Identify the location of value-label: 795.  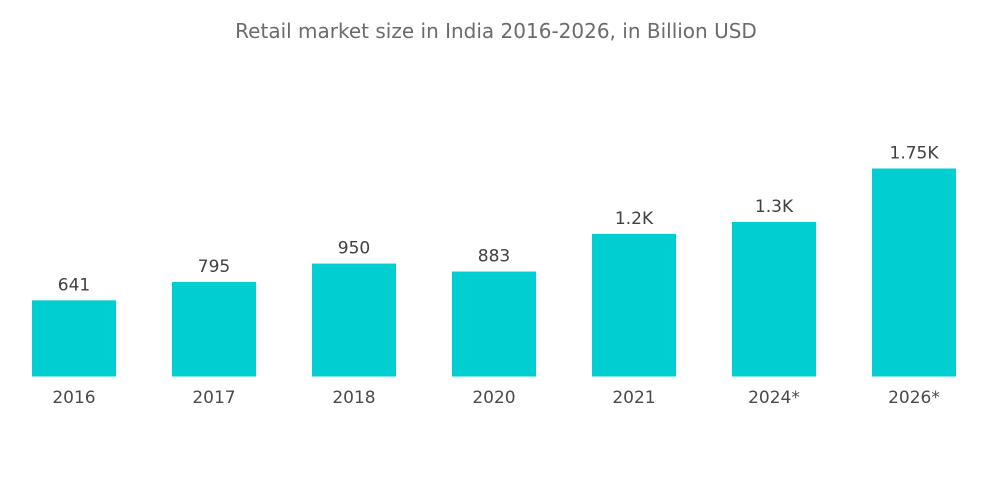
(214, 267).